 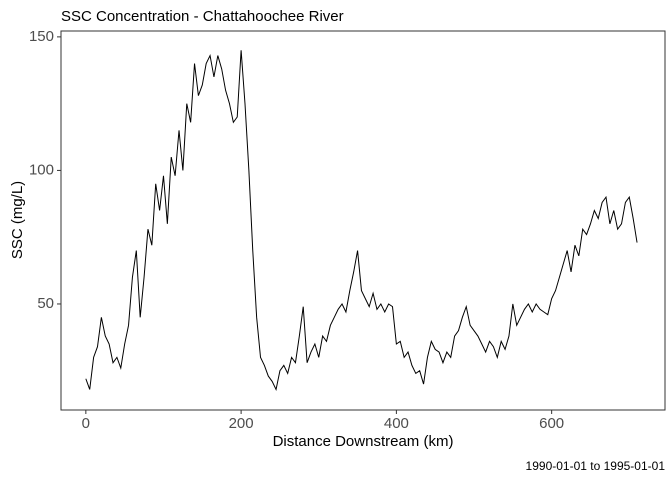 I want to click on chart-title: SSC Concentration - Chattahoochee River, so click(x=202, y=16).